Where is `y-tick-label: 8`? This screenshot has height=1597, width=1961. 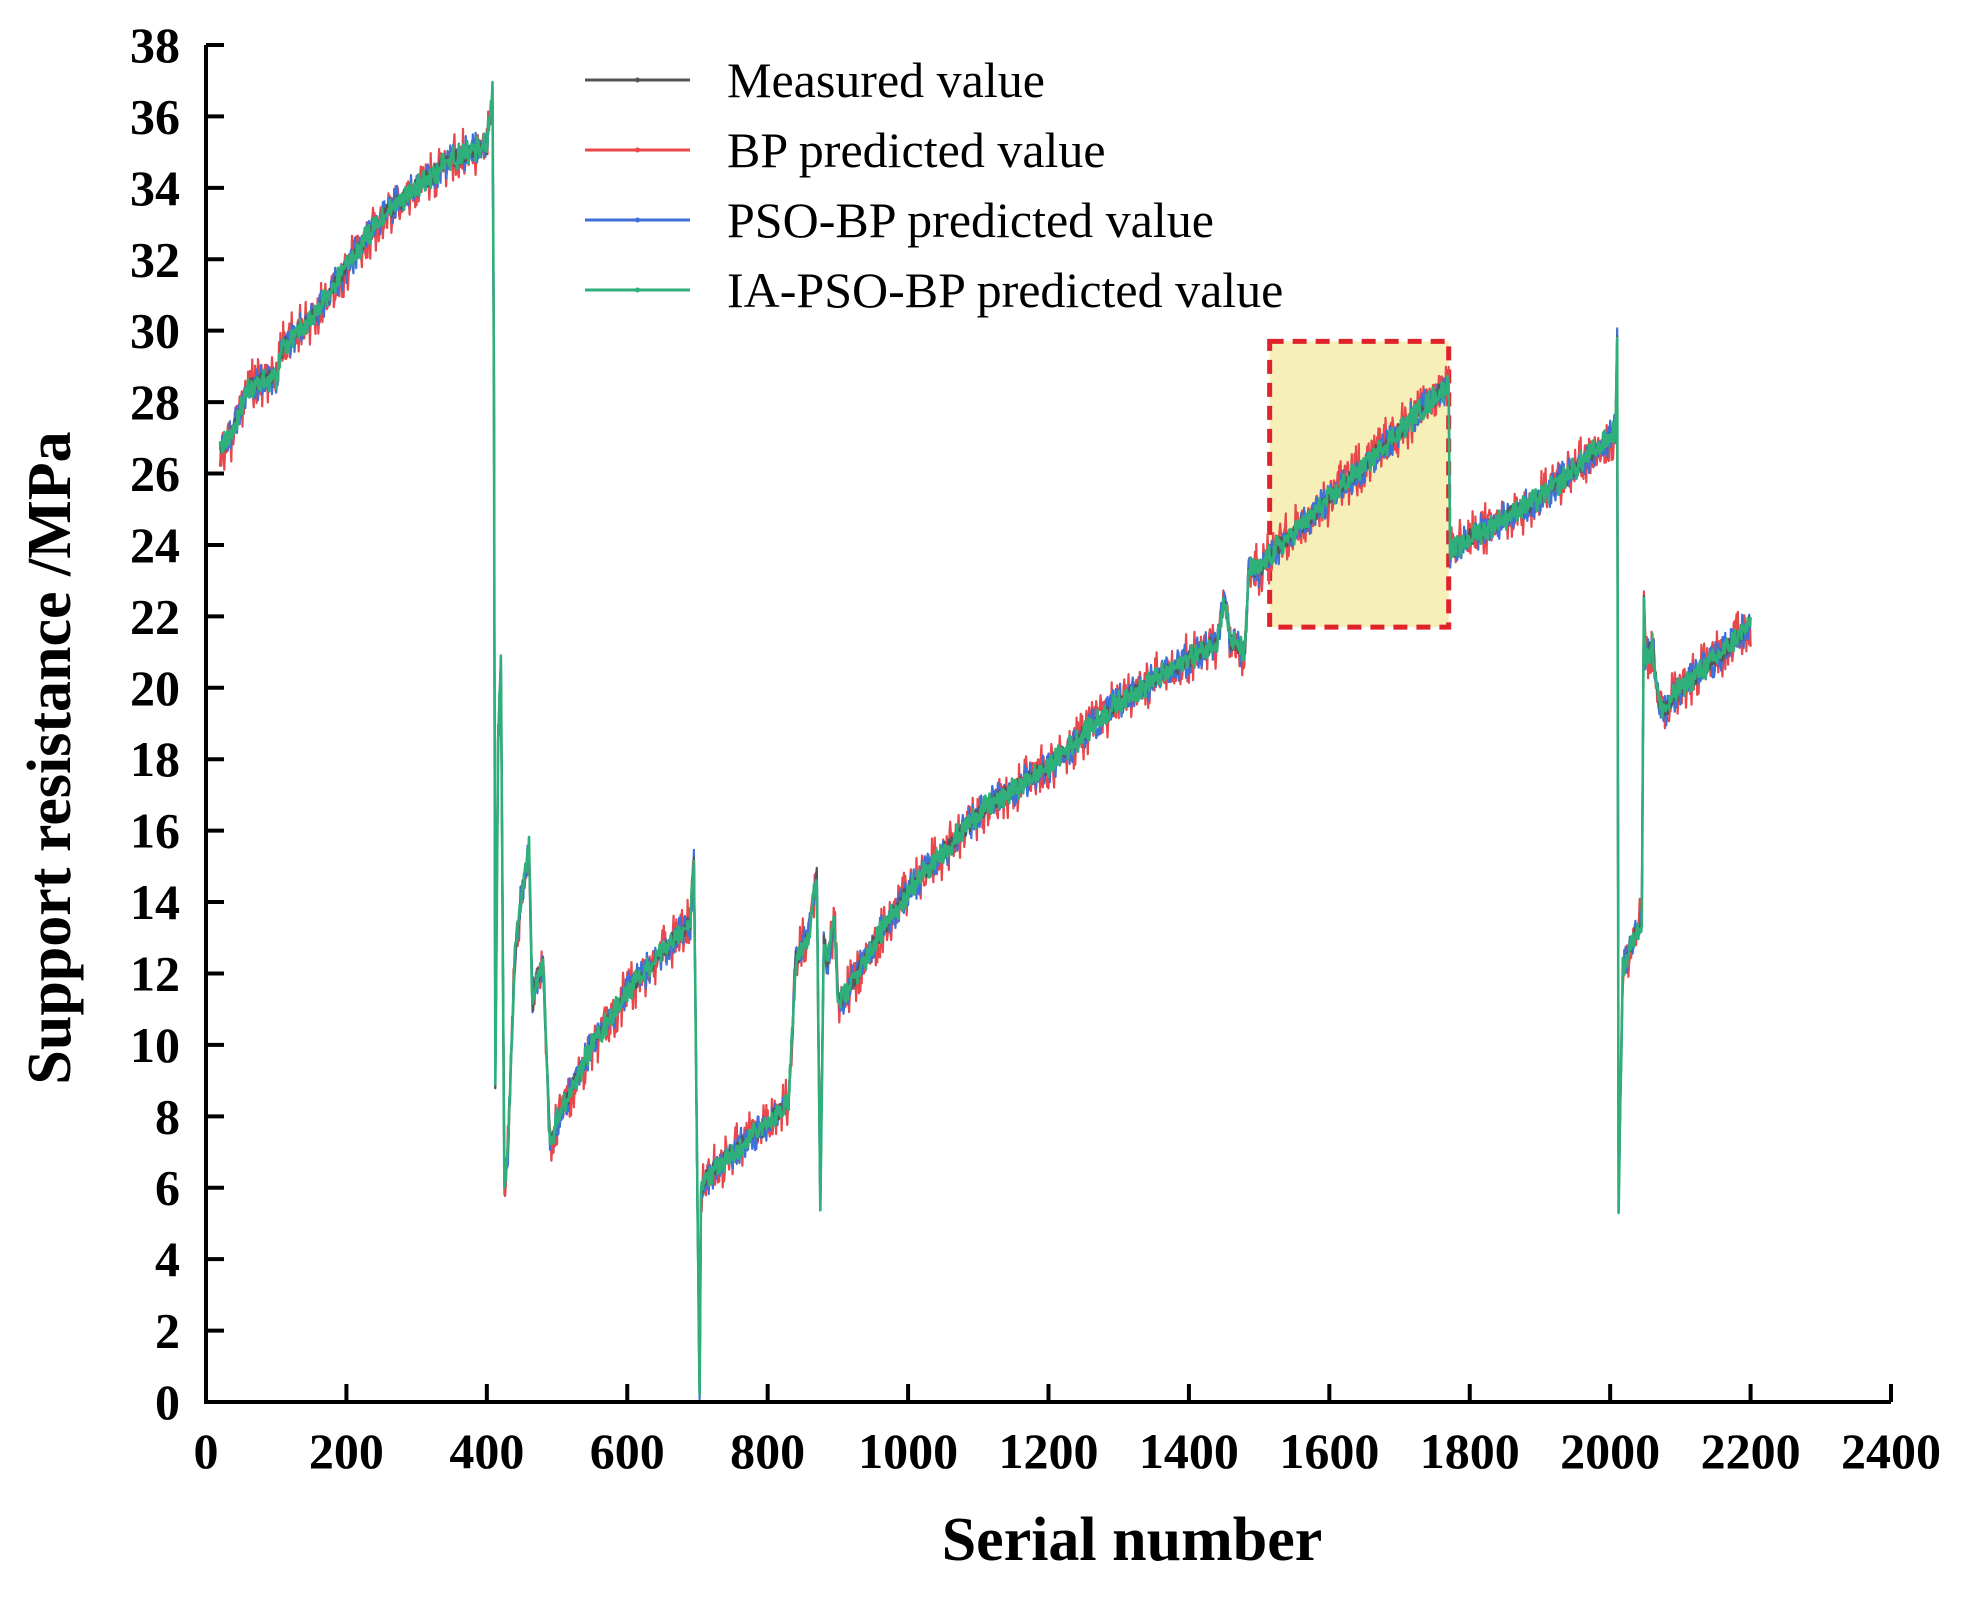
y-tick-label: 8 is located at coordinates (167, 1116).